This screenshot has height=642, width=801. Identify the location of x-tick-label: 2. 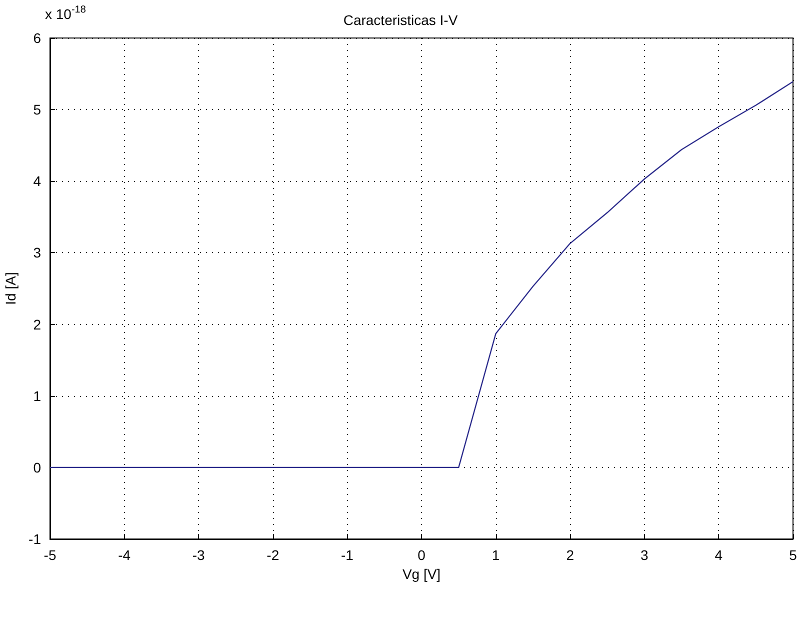
(570, 555).